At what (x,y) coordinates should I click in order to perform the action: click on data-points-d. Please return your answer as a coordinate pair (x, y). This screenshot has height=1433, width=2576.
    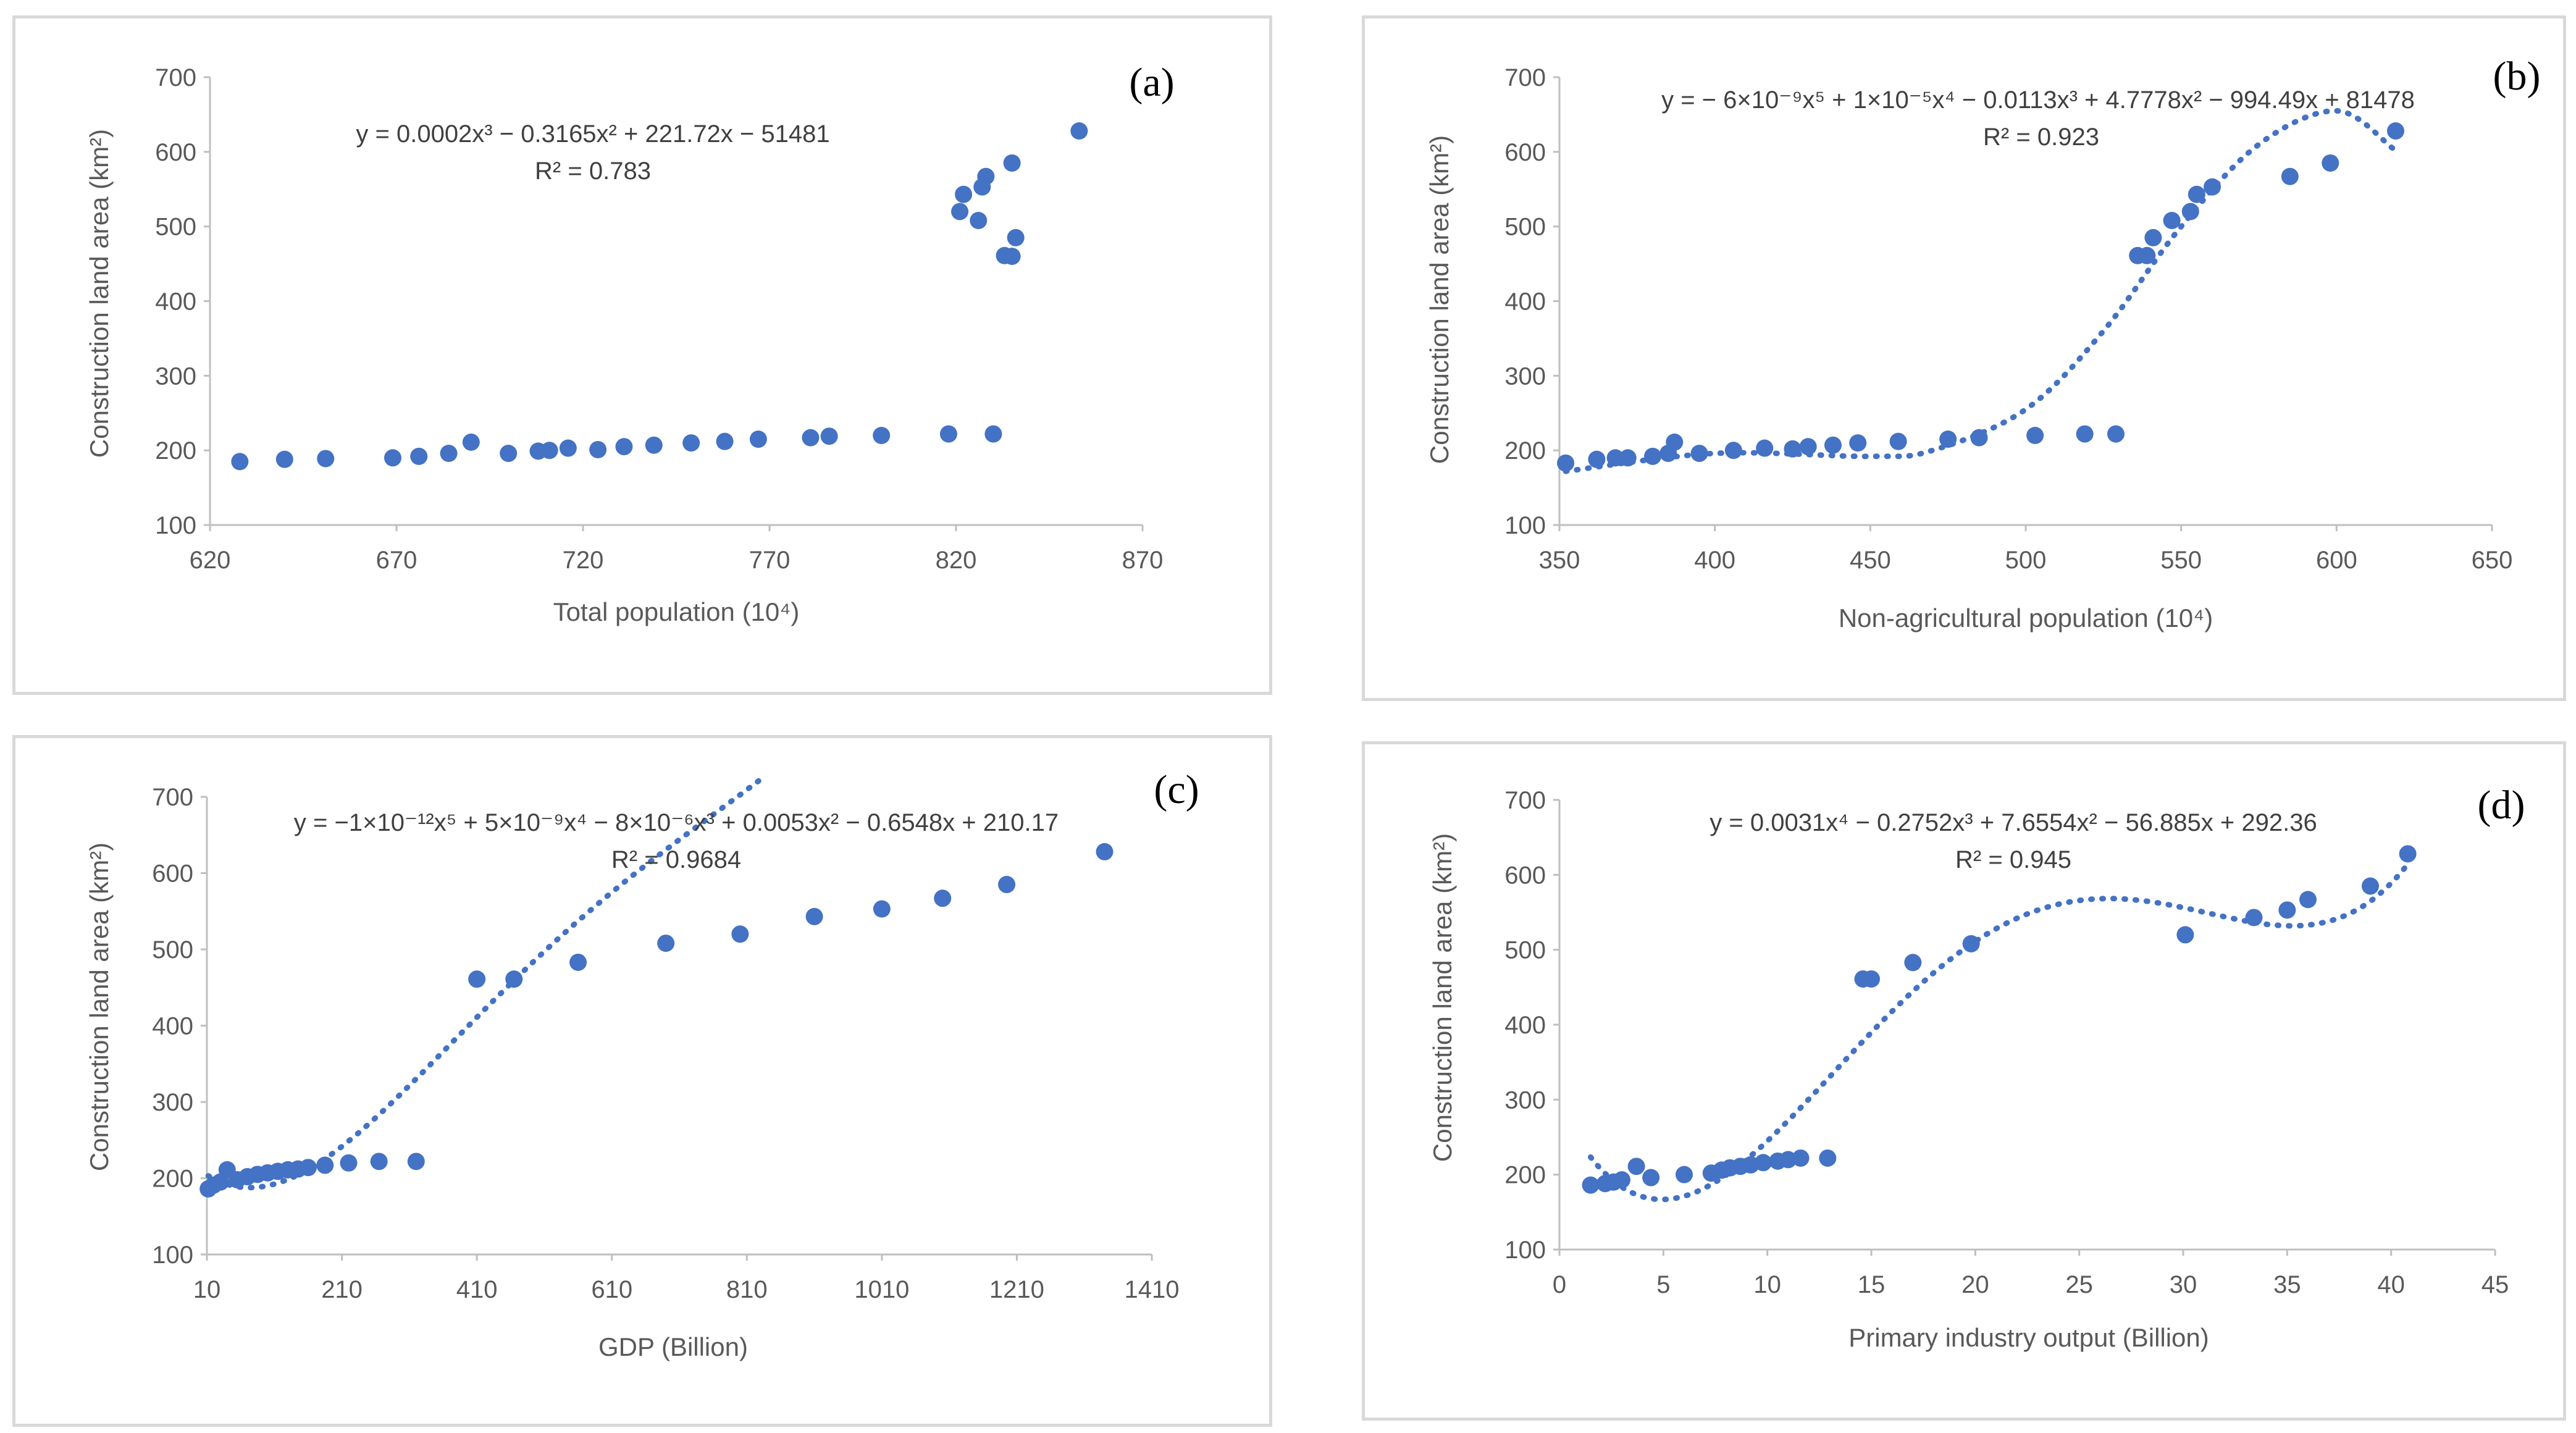
    Looking at the image, I should click on (1999, 1019).